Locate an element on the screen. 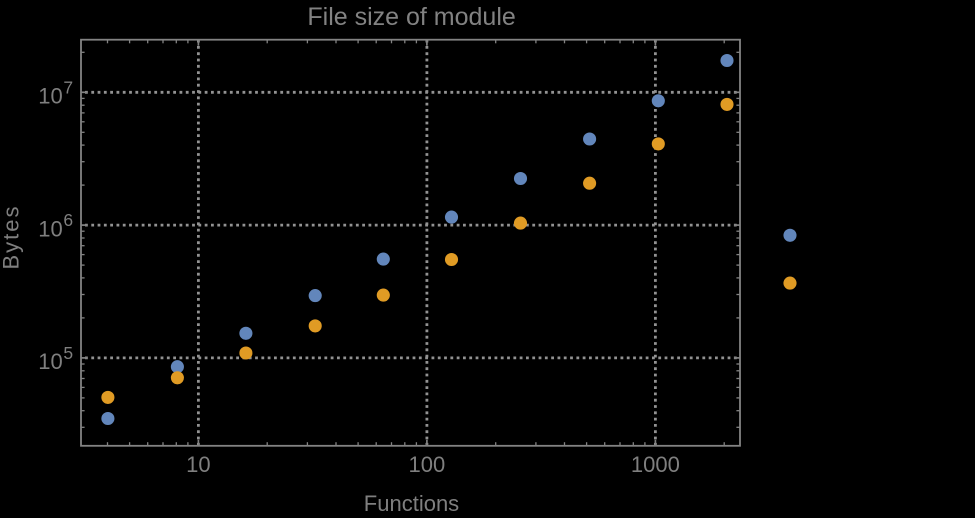  svg-text: File size of module is located at coordinates (411, 17).